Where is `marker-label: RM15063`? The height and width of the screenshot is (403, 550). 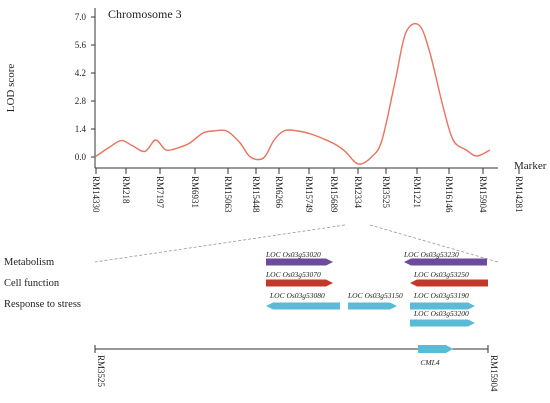 marker-label: RM15063 is located at coordinates (228, 194).